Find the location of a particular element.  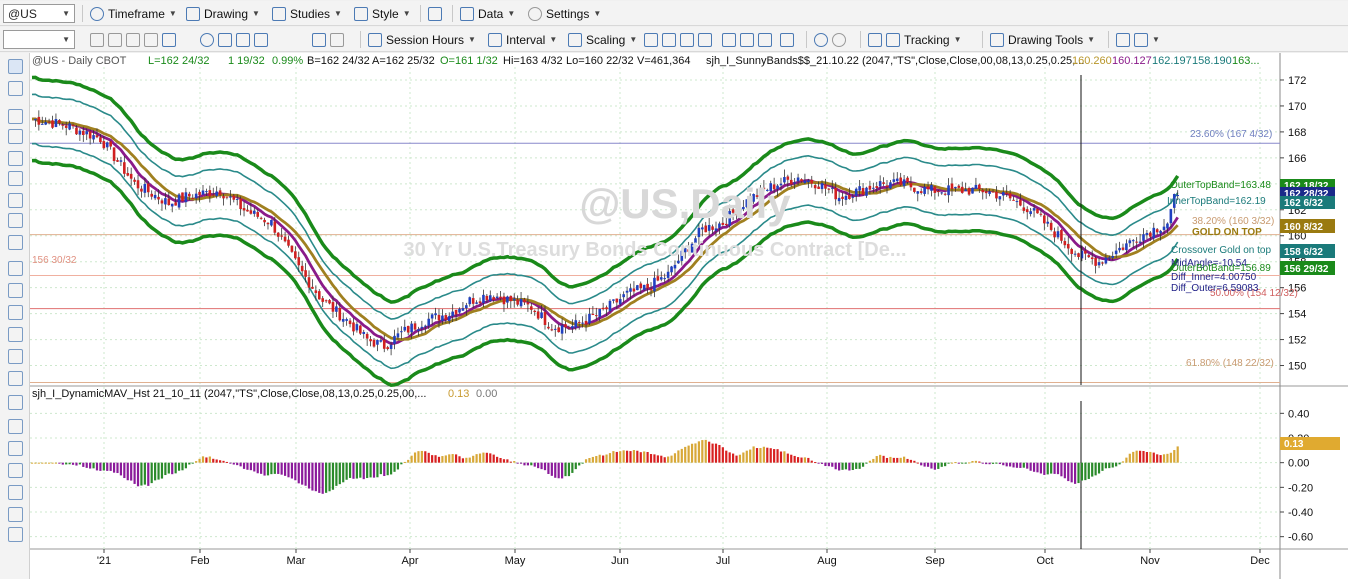

extra-tools: ▼ is located at coordinates (1138, 39).